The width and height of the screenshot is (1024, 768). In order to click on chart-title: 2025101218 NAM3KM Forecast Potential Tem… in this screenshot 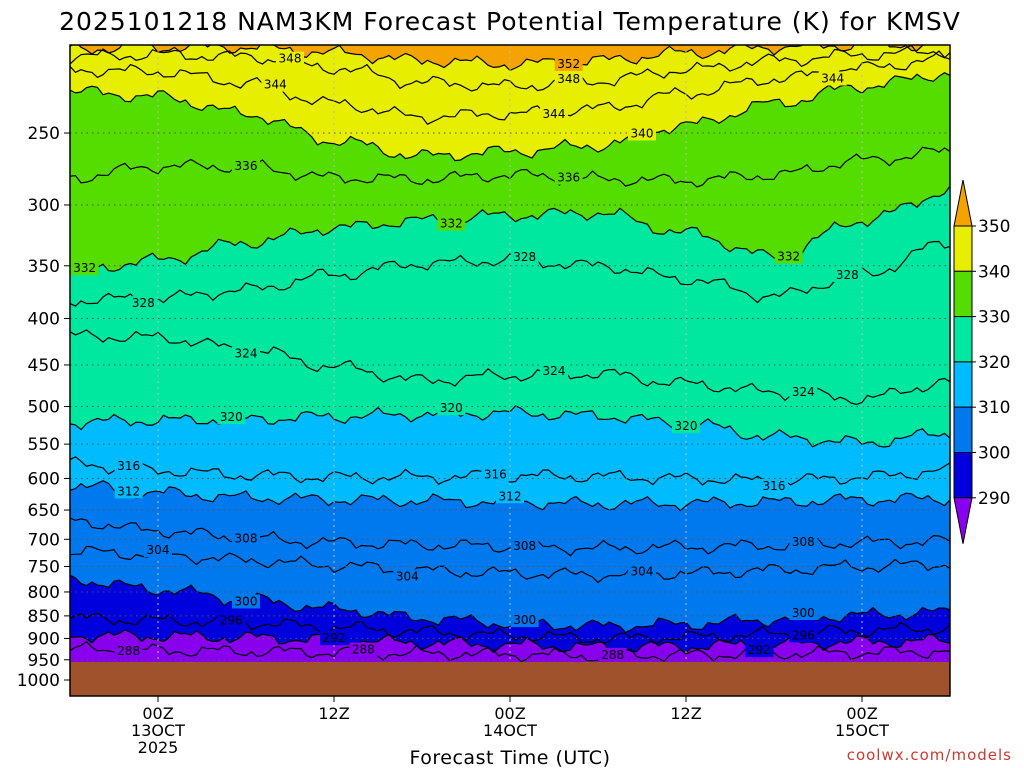, I will do `click(510, 21)`.